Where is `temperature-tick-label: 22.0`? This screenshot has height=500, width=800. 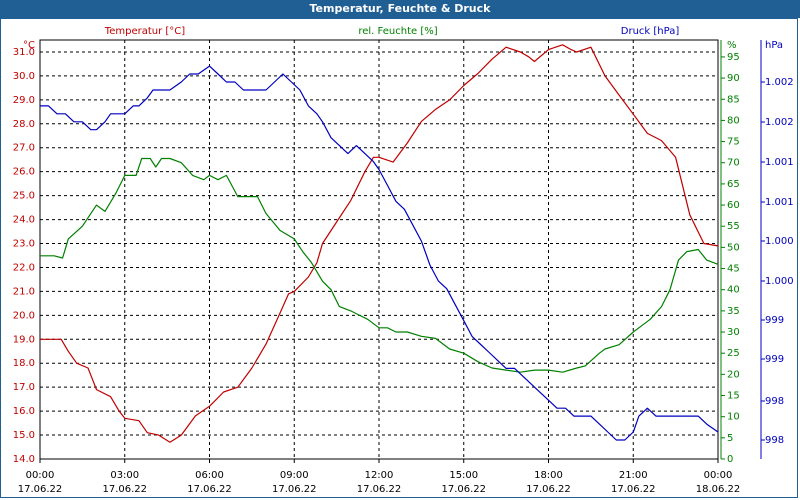 temperature-tick-label: 22.0 is located at coordinates (24, 267).